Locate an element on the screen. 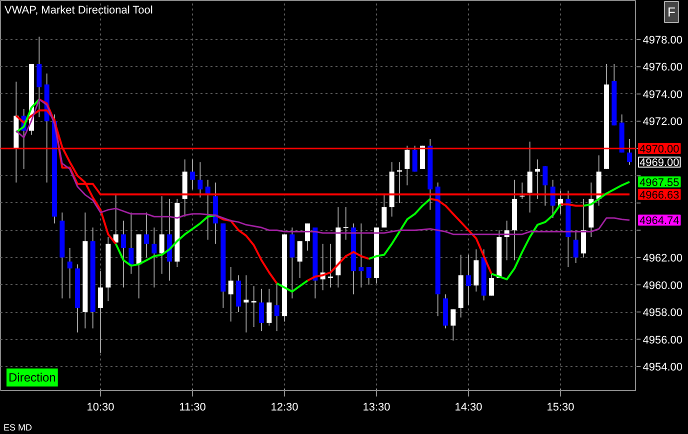  y-tick-label: 4962.00 is located at coordinates (662, 258).